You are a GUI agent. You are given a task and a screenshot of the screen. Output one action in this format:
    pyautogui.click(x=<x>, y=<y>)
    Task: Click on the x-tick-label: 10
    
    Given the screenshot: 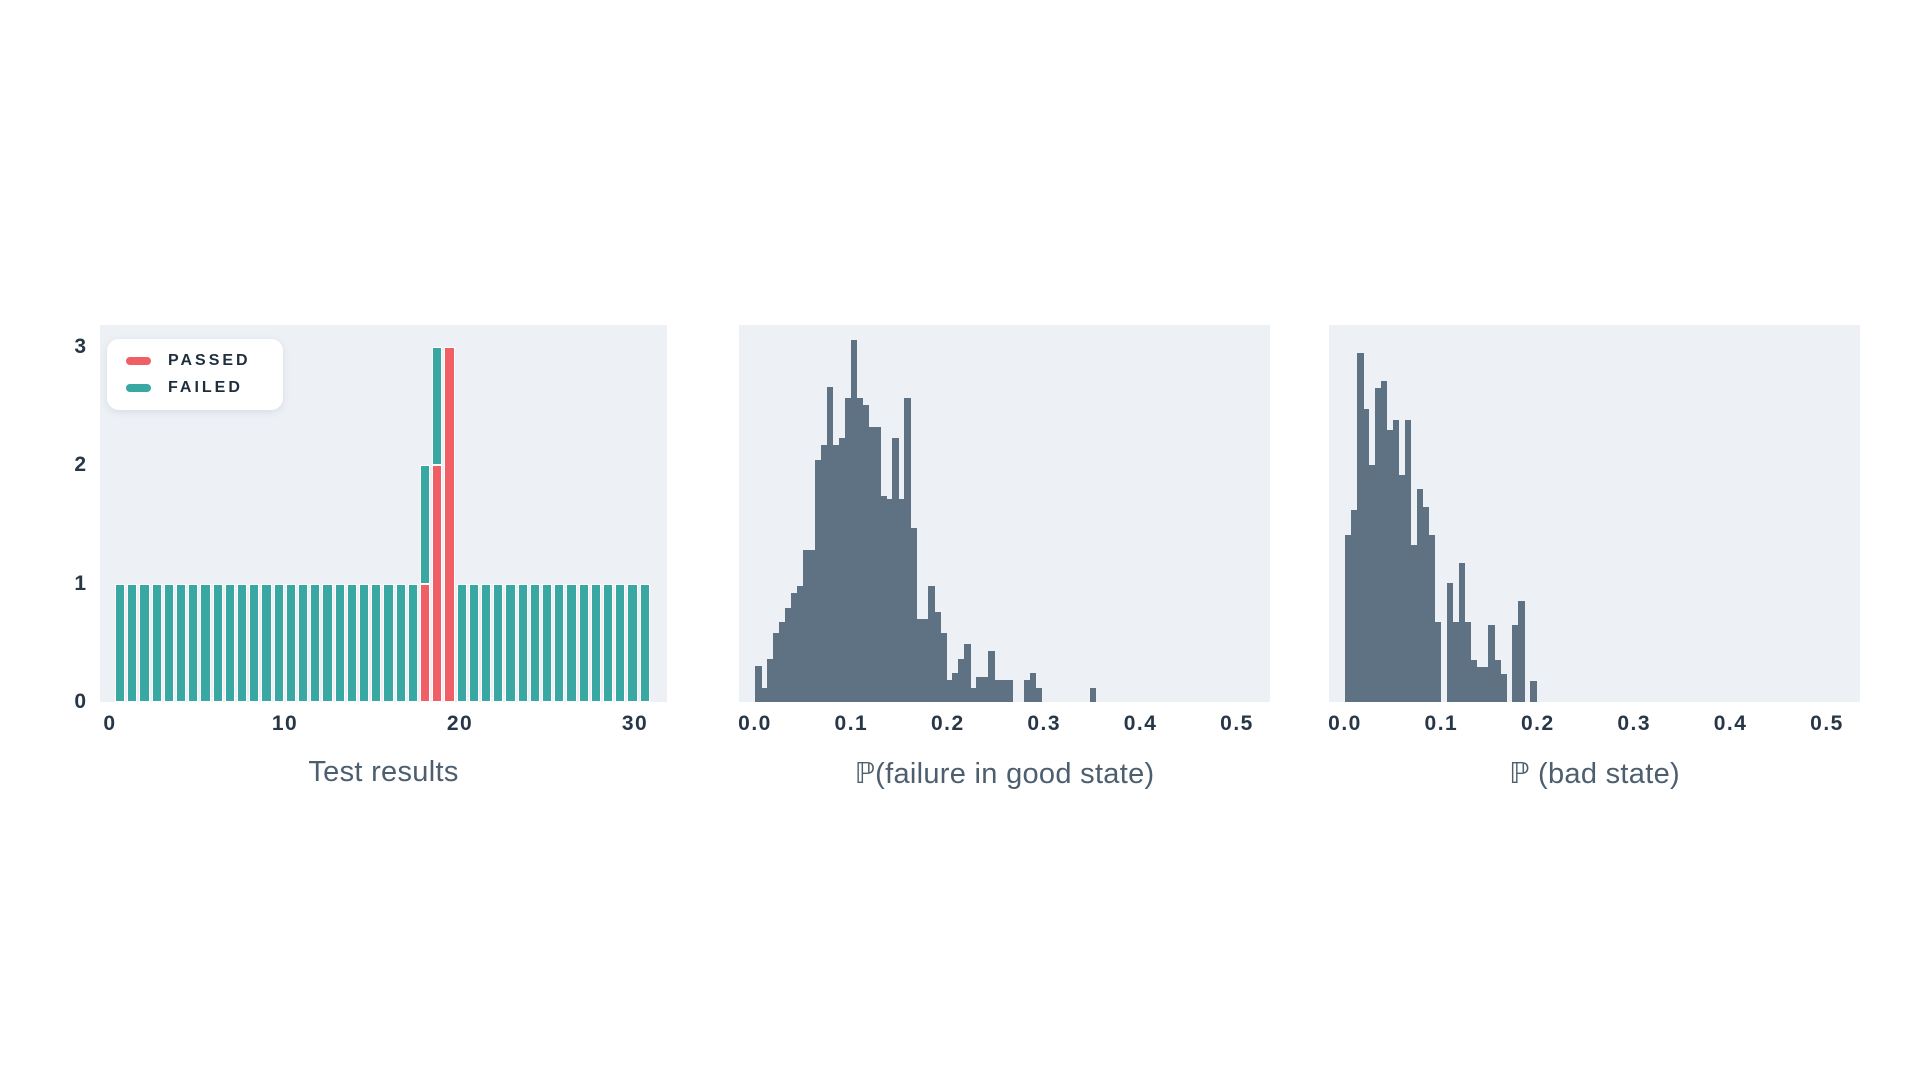 What is the action you would take?
    pyautogui.click(x=285, y=723)
    